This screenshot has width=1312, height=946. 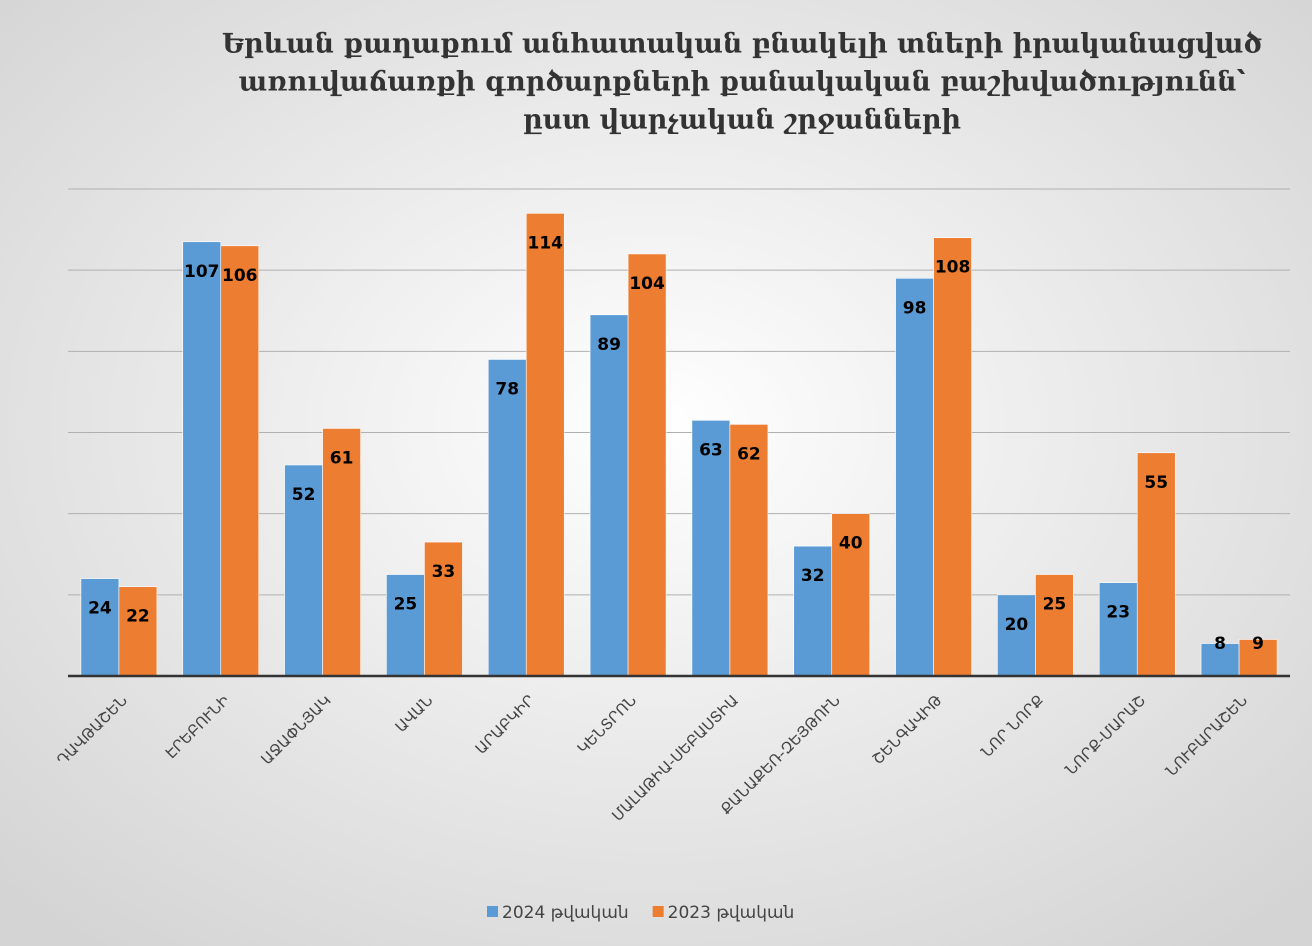 What do you see at coordinates (240, 276) in the screenshot?
I see `value-label: 106` at bounding box center [240, 276].